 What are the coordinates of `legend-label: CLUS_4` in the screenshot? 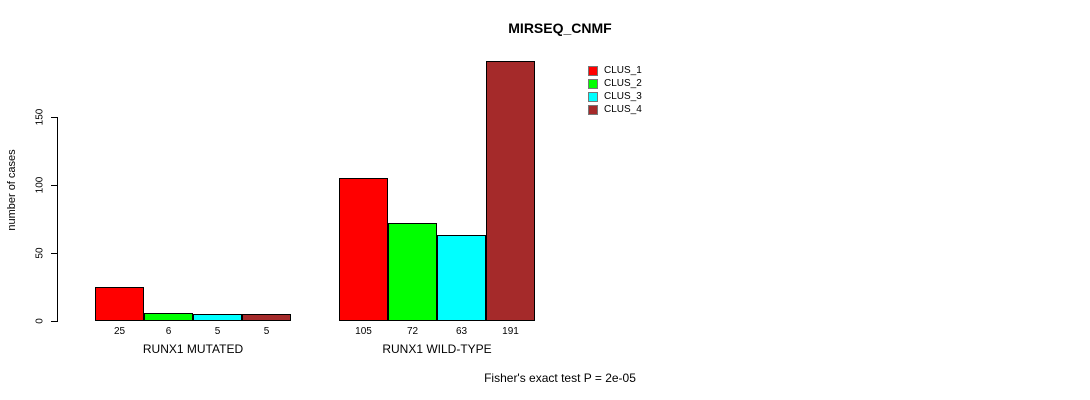 It's located at (623, 109).